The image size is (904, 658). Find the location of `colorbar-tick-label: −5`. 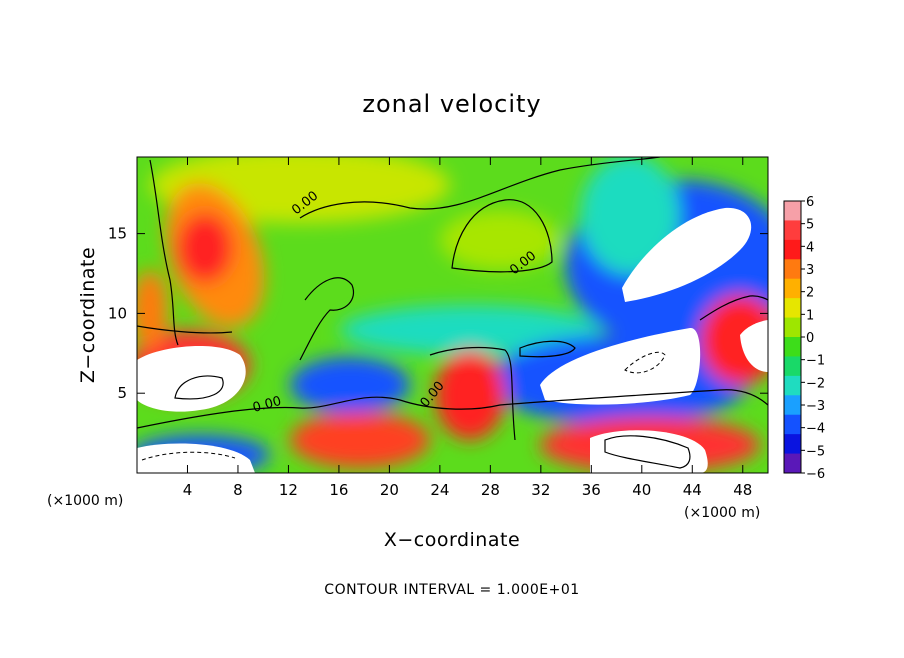

colorbar-tick-label: −5 is located at coordinates (815, 451).